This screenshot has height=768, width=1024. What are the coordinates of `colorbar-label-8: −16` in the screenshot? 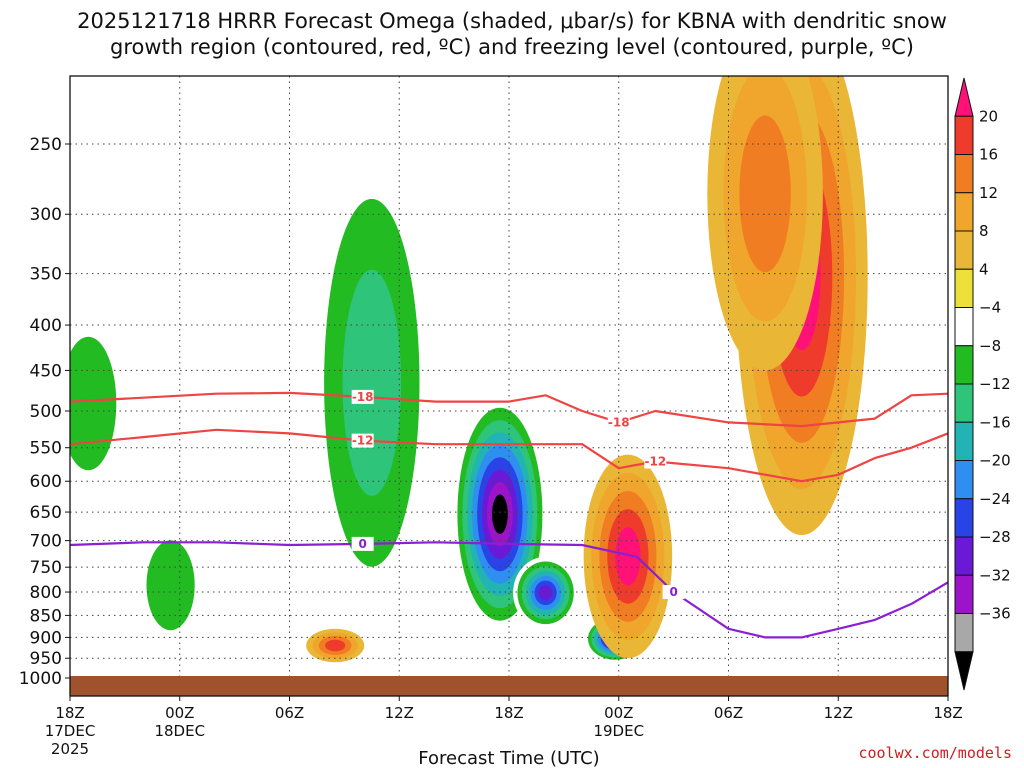 It's located at (995, 422).